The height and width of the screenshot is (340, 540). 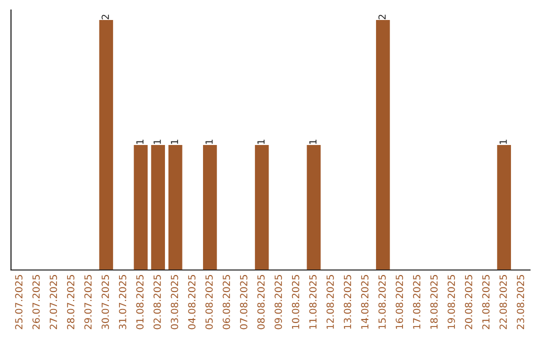 I want to click on x-tick-label: 12.08.2025, so click(x=330, y=302).